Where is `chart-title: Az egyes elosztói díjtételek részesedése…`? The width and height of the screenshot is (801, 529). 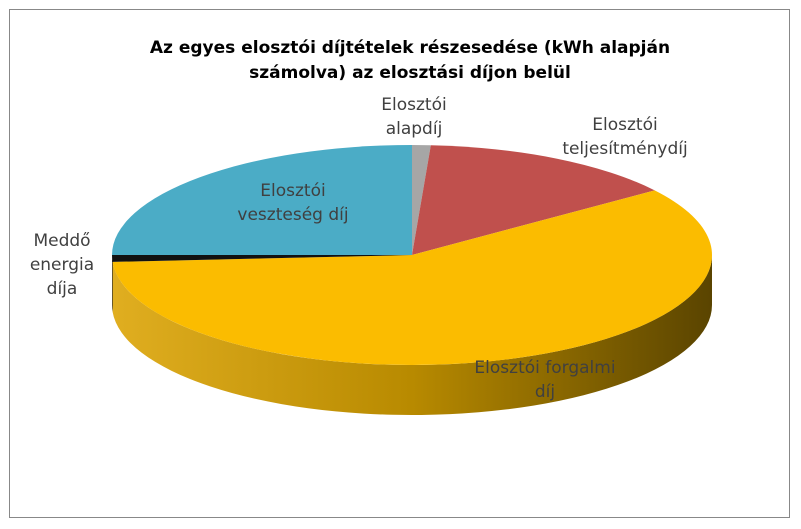
chart-title: Az egyes elosztói díjtételek részesedése… is located at coordinates (410, 60).